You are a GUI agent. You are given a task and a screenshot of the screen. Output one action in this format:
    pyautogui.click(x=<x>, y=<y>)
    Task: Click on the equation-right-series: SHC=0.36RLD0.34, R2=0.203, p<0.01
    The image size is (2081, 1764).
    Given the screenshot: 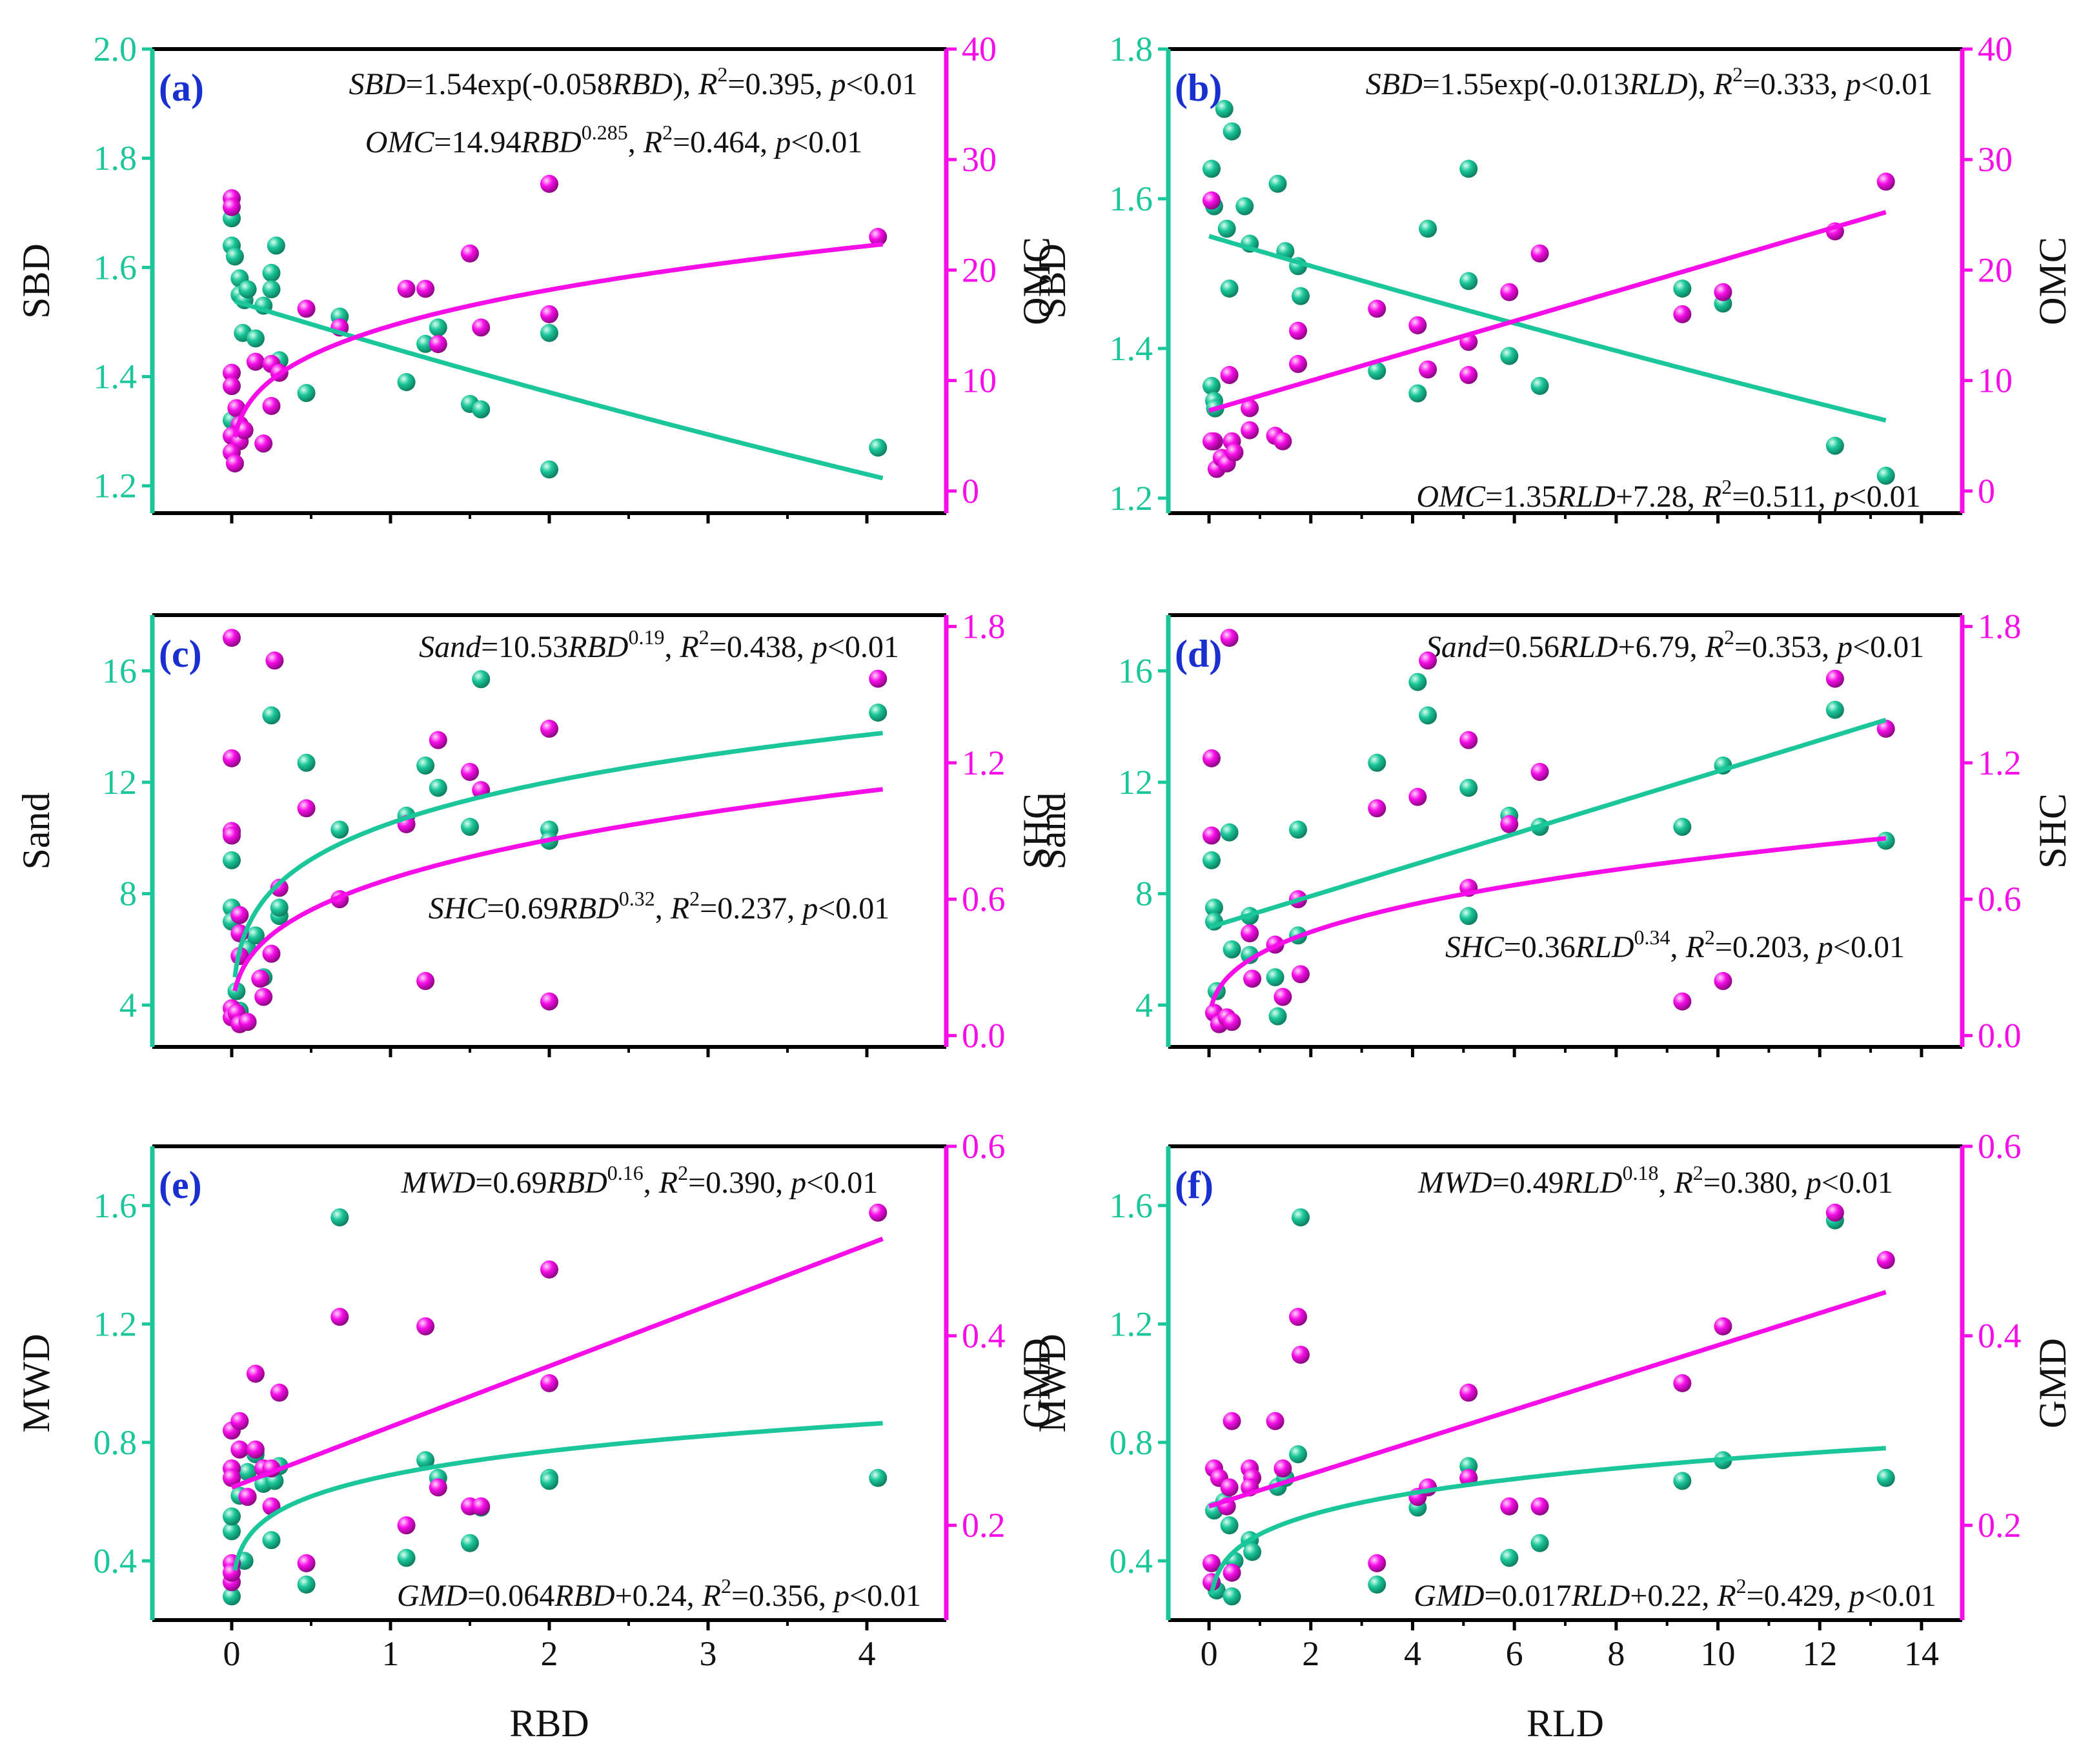 What is the action you would take?
    pyautogui.click(x=1675, y=945)
    